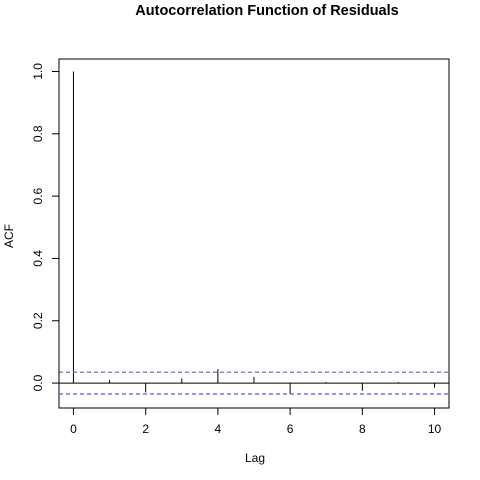 This screenshot has width=480, height=480. Describe the element at coordinates (218, 429) in the screenshot. I see `x-tick-label: 4` at that location.